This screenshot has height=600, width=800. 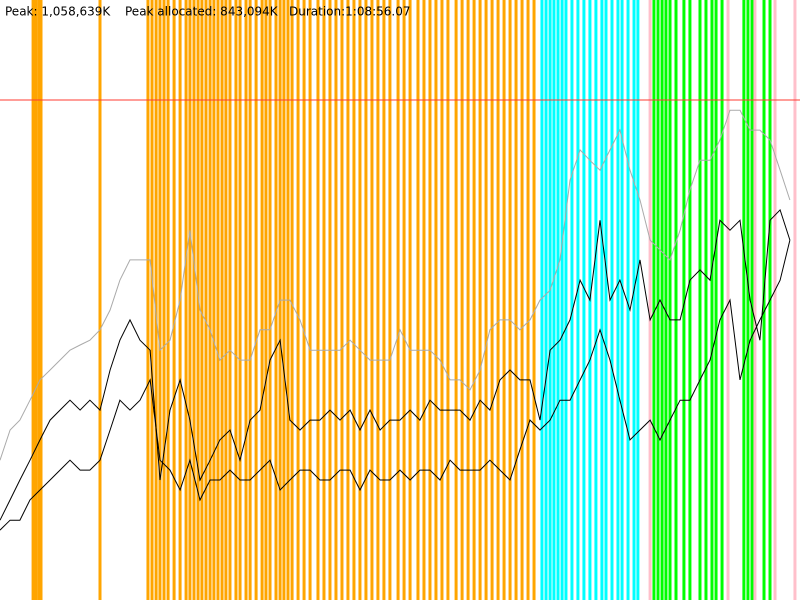 What do you see at coordinates (202, 12) in the screenshot?
I see `peak-allocated-label: Peak allocated: 843,094K` at bounding box center [202, 12].